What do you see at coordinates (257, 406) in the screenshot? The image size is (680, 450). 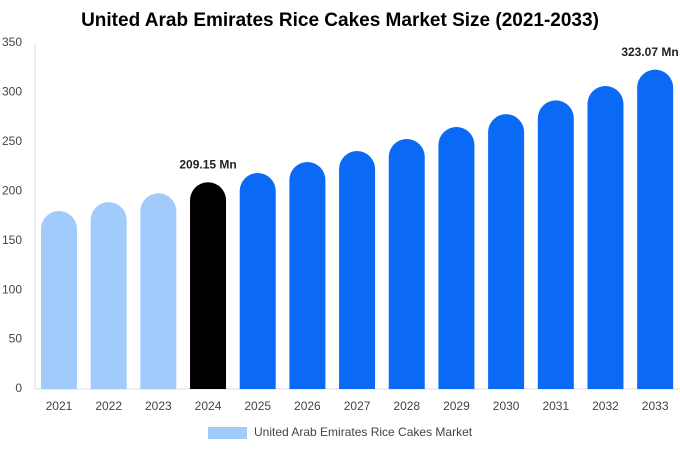 I see `x-tick-label: 2025` at bounding box center [257, 406].